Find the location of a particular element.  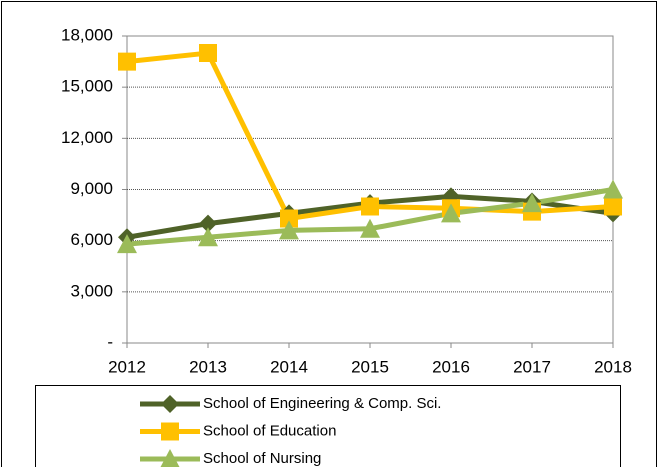

y-tick-label: 15,000 is located at coordinates (87, 86).